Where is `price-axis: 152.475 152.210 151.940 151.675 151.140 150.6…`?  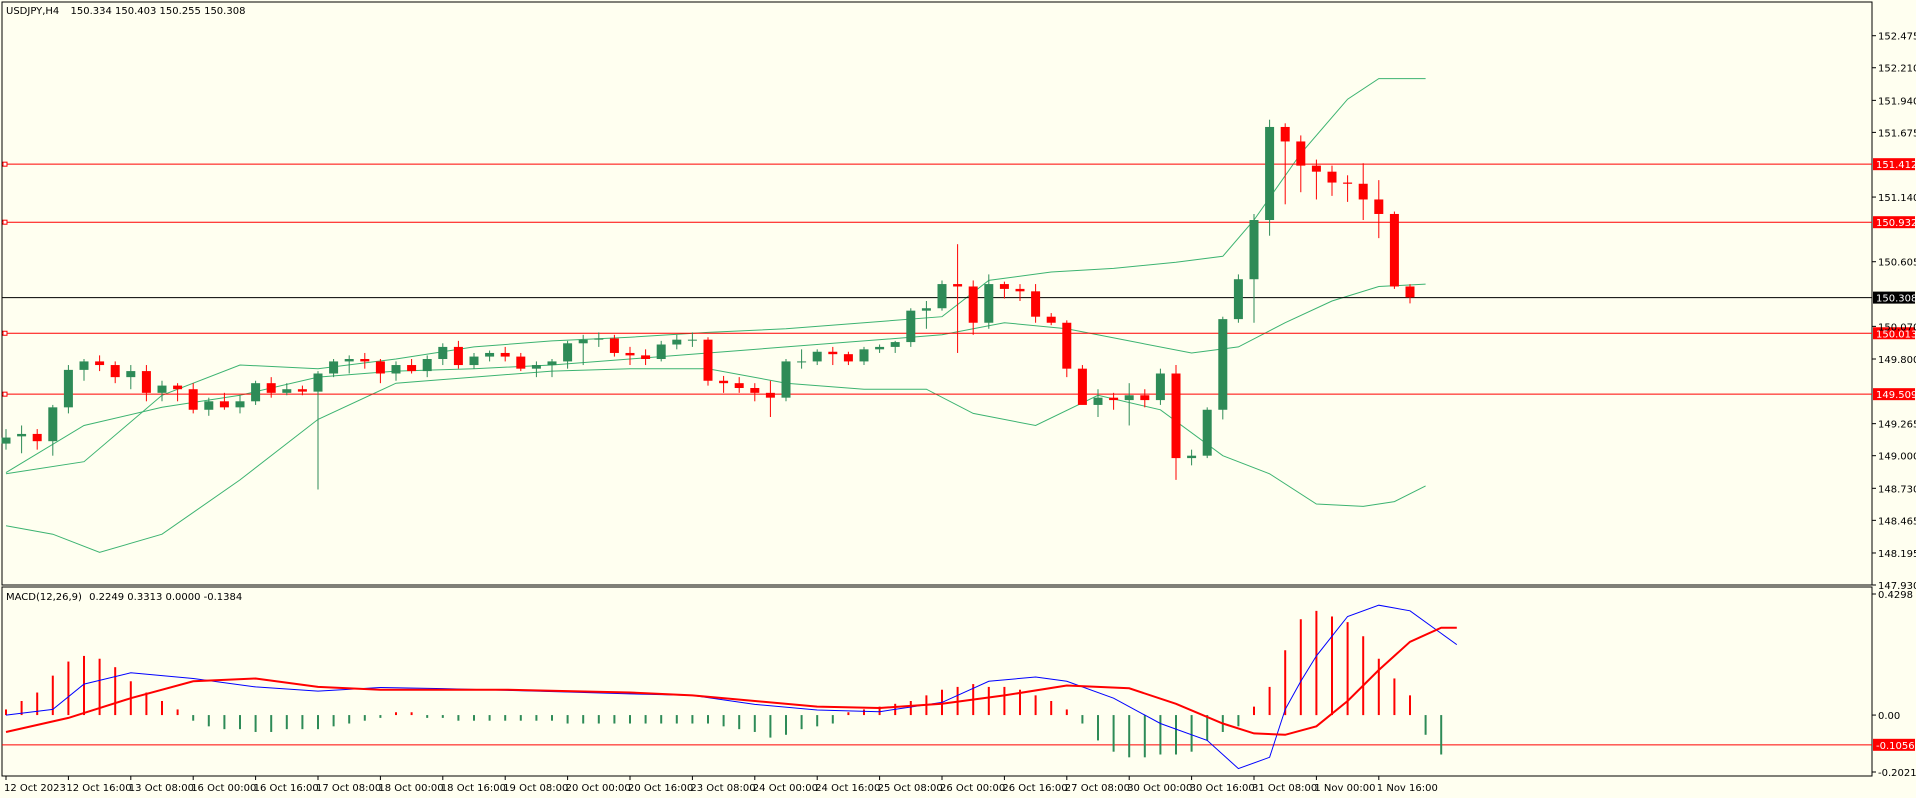
price-axis: 152.475 152.210 151.940 151.675 151.140 150.6… is located at coordinates (1894, 312).